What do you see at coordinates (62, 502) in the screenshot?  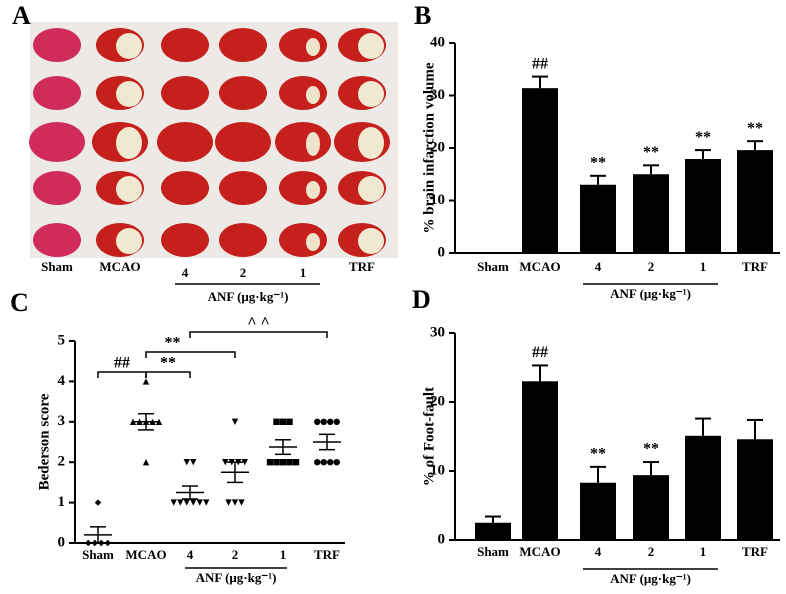 I see `y-tick-label: 1` at bounding box center [62, 502].